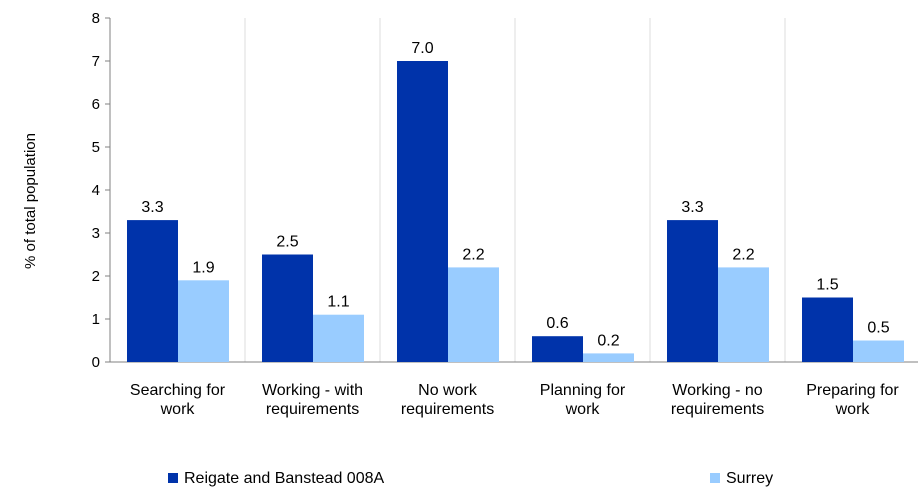  What do you see at coordinates (96, 190) in the screenshot?
I see `y-tick-label: 4` at bounding box center [96, 190].